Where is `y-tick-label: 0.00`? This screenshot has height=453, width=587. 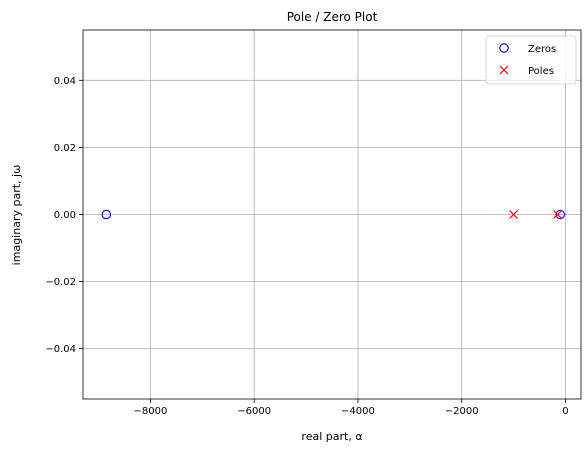 y-tick-label: 0.00 is located at coordinates (65, 215).